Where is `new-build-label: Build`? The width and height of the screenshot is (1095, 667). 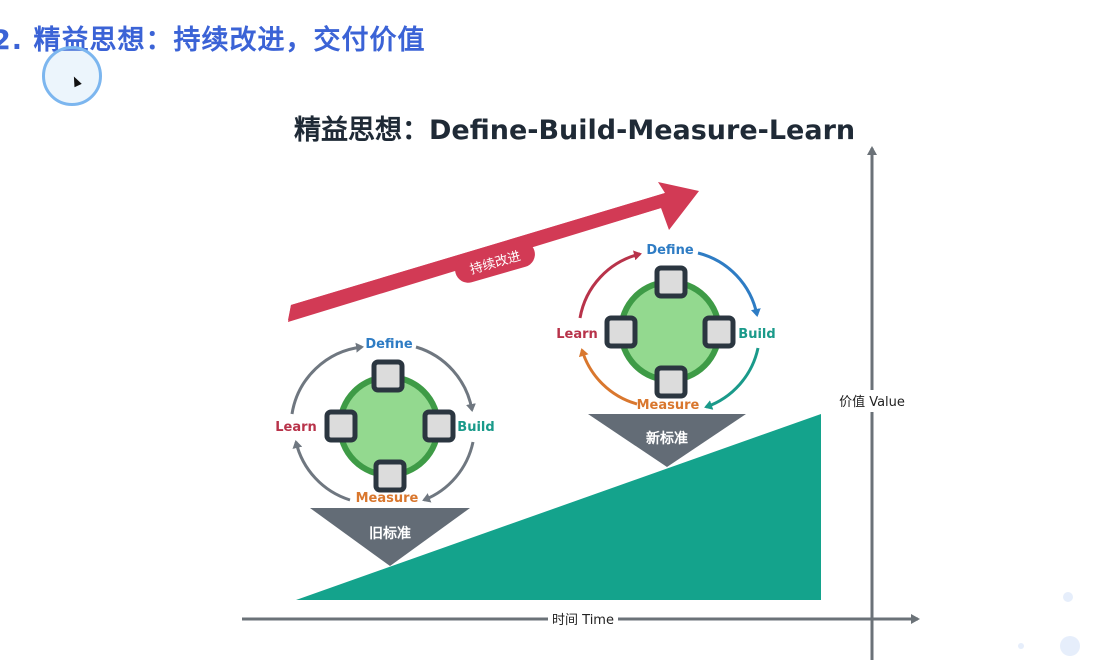
new-build-label: Build is located at coordinates (756, 334).